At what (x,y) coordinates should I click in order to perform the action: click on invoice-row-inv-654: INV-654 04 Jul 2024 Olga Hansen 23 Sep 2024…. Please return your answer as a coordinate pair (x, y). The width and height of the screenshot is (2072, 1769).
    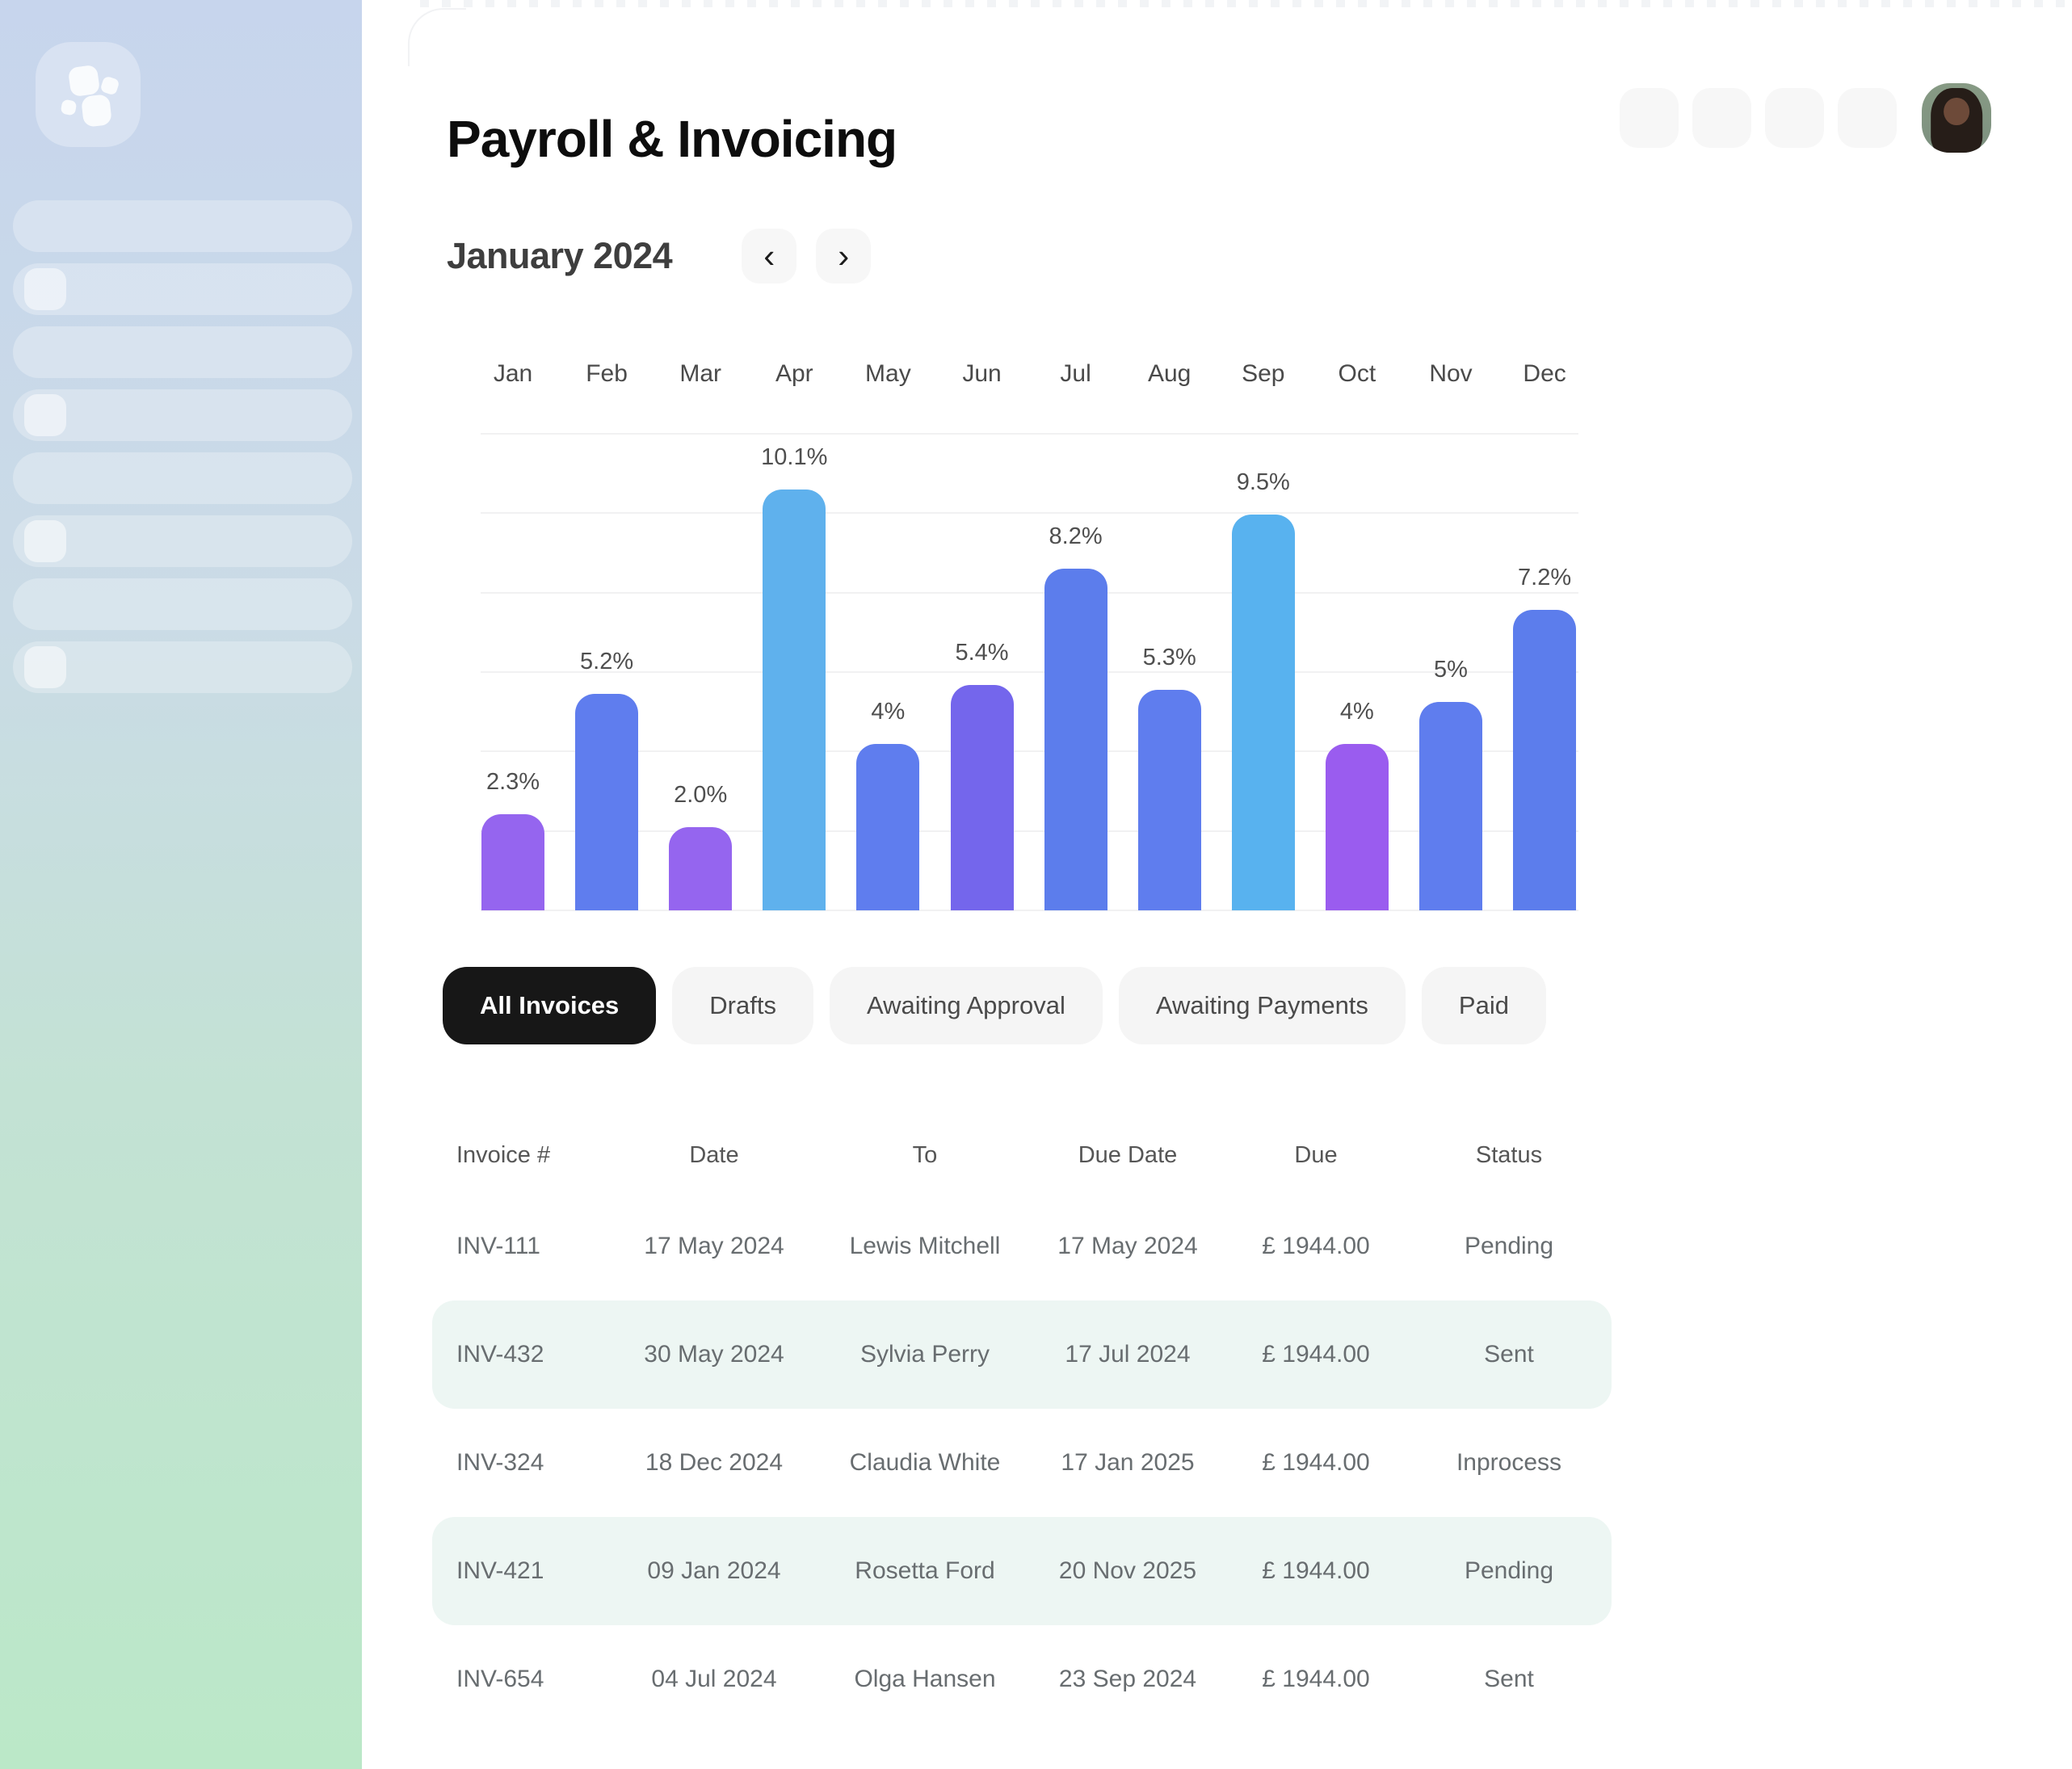
    Looking at the image, I should click on (1022, 1679).